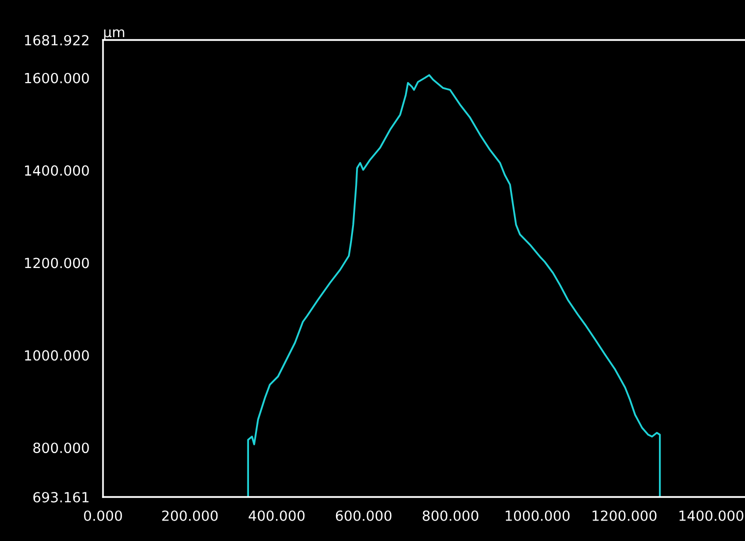 The image size is (745, 541). Describe the element at coordinates (61, 448) in the screenshot. I see `y-tick-label: 800.000` at that location.